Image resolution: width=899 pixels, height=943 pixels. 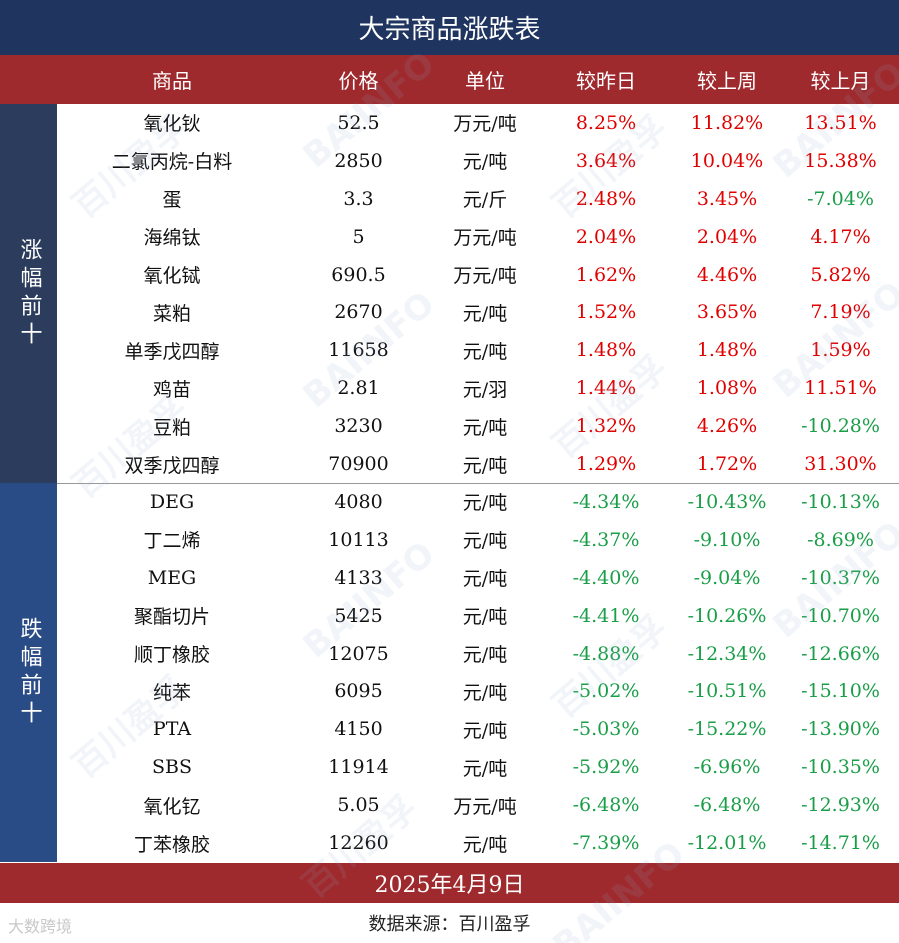 What do you see at coordinates (727, 274) in the screenshot?
I see `change-cell: 4.46%` at bounding box center [727, 274].